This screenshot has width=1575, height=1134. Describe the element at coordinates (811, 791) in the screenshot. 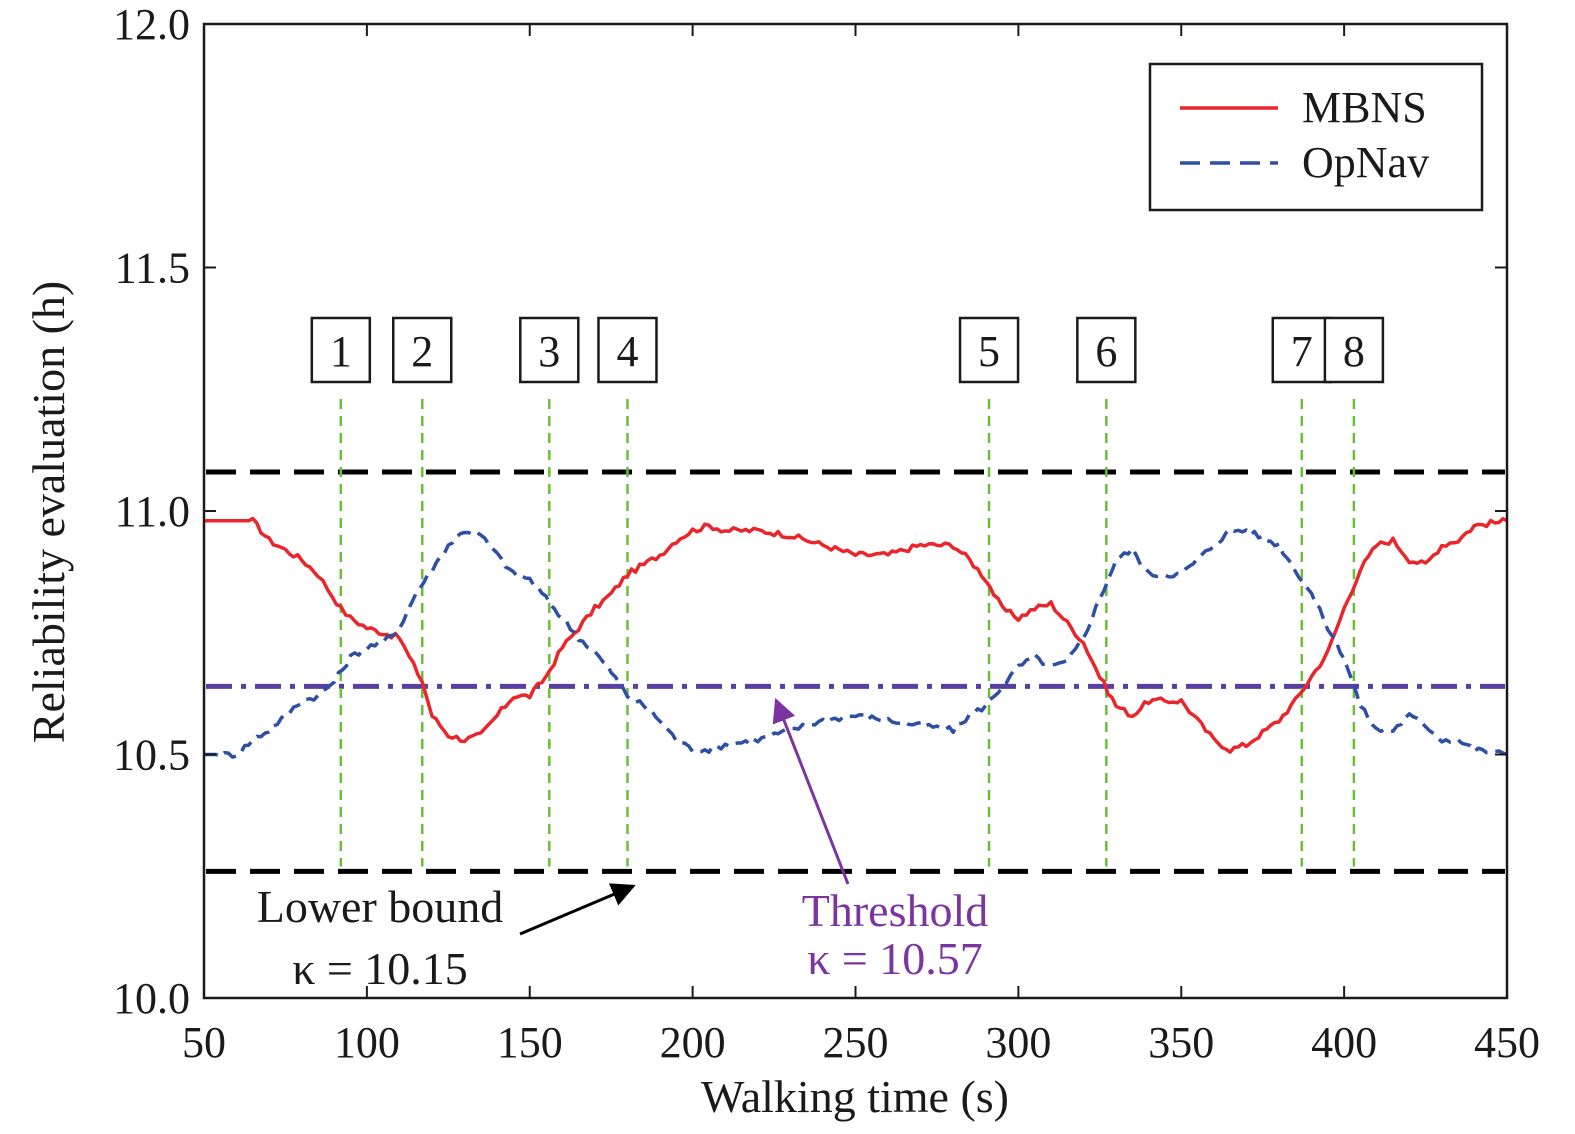

I see `annotation-threshold-arrow` at that location.